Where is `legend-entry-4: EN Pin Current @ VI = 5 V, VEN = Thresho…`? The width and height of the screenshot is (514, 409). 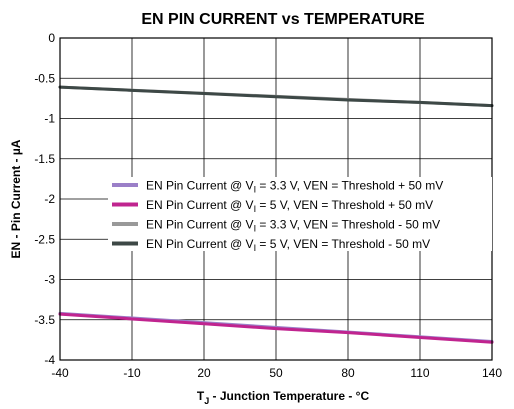
legend-entry-4: EN Pin Current @ VI = 5 V, VEN = Thresho… is located at coordinates (288, 245).